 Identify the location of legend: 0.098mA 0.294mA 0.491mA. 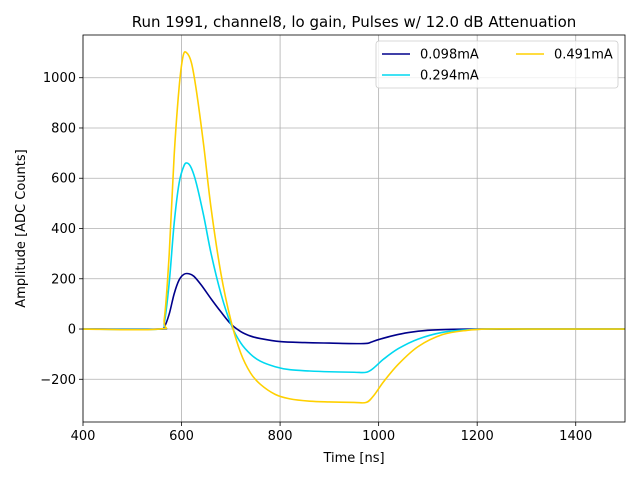
(497, 64).